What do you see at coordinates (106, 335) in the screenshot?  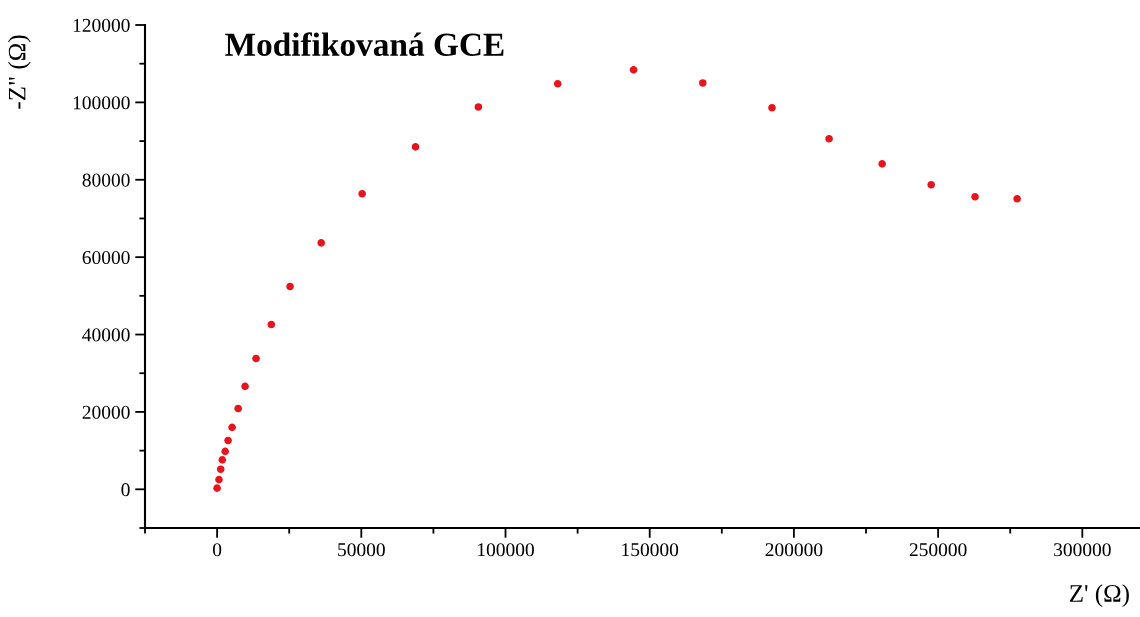 I see `y-tick-label: 40000` at bounding box center [106, 335].